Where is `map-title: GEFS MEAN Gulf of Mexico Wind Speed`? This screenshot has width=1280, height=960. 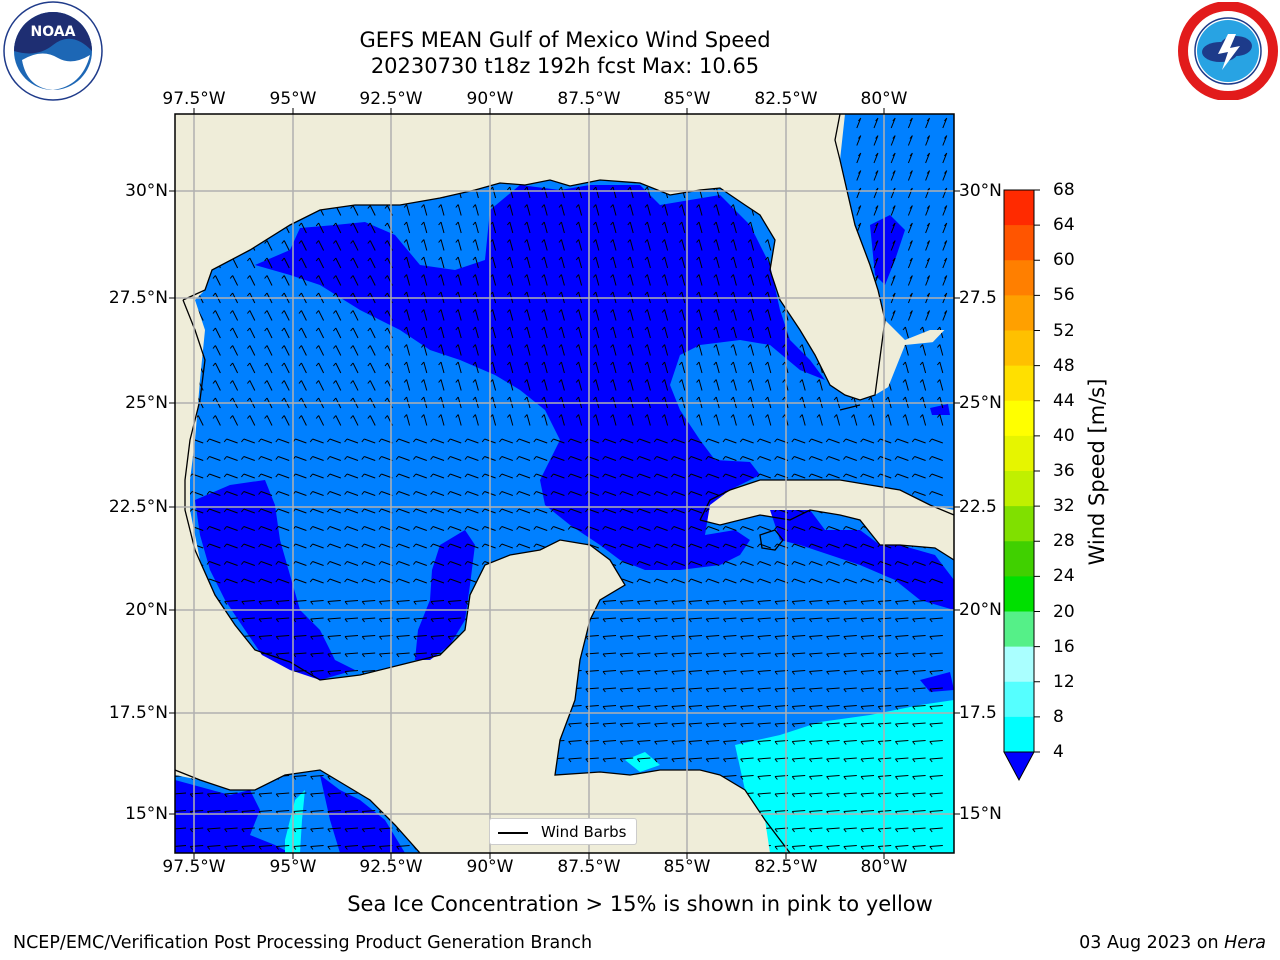 map-title: GEFS MEAN Gulf of Mexico Wind Speed is located at coordinates (565, 40).